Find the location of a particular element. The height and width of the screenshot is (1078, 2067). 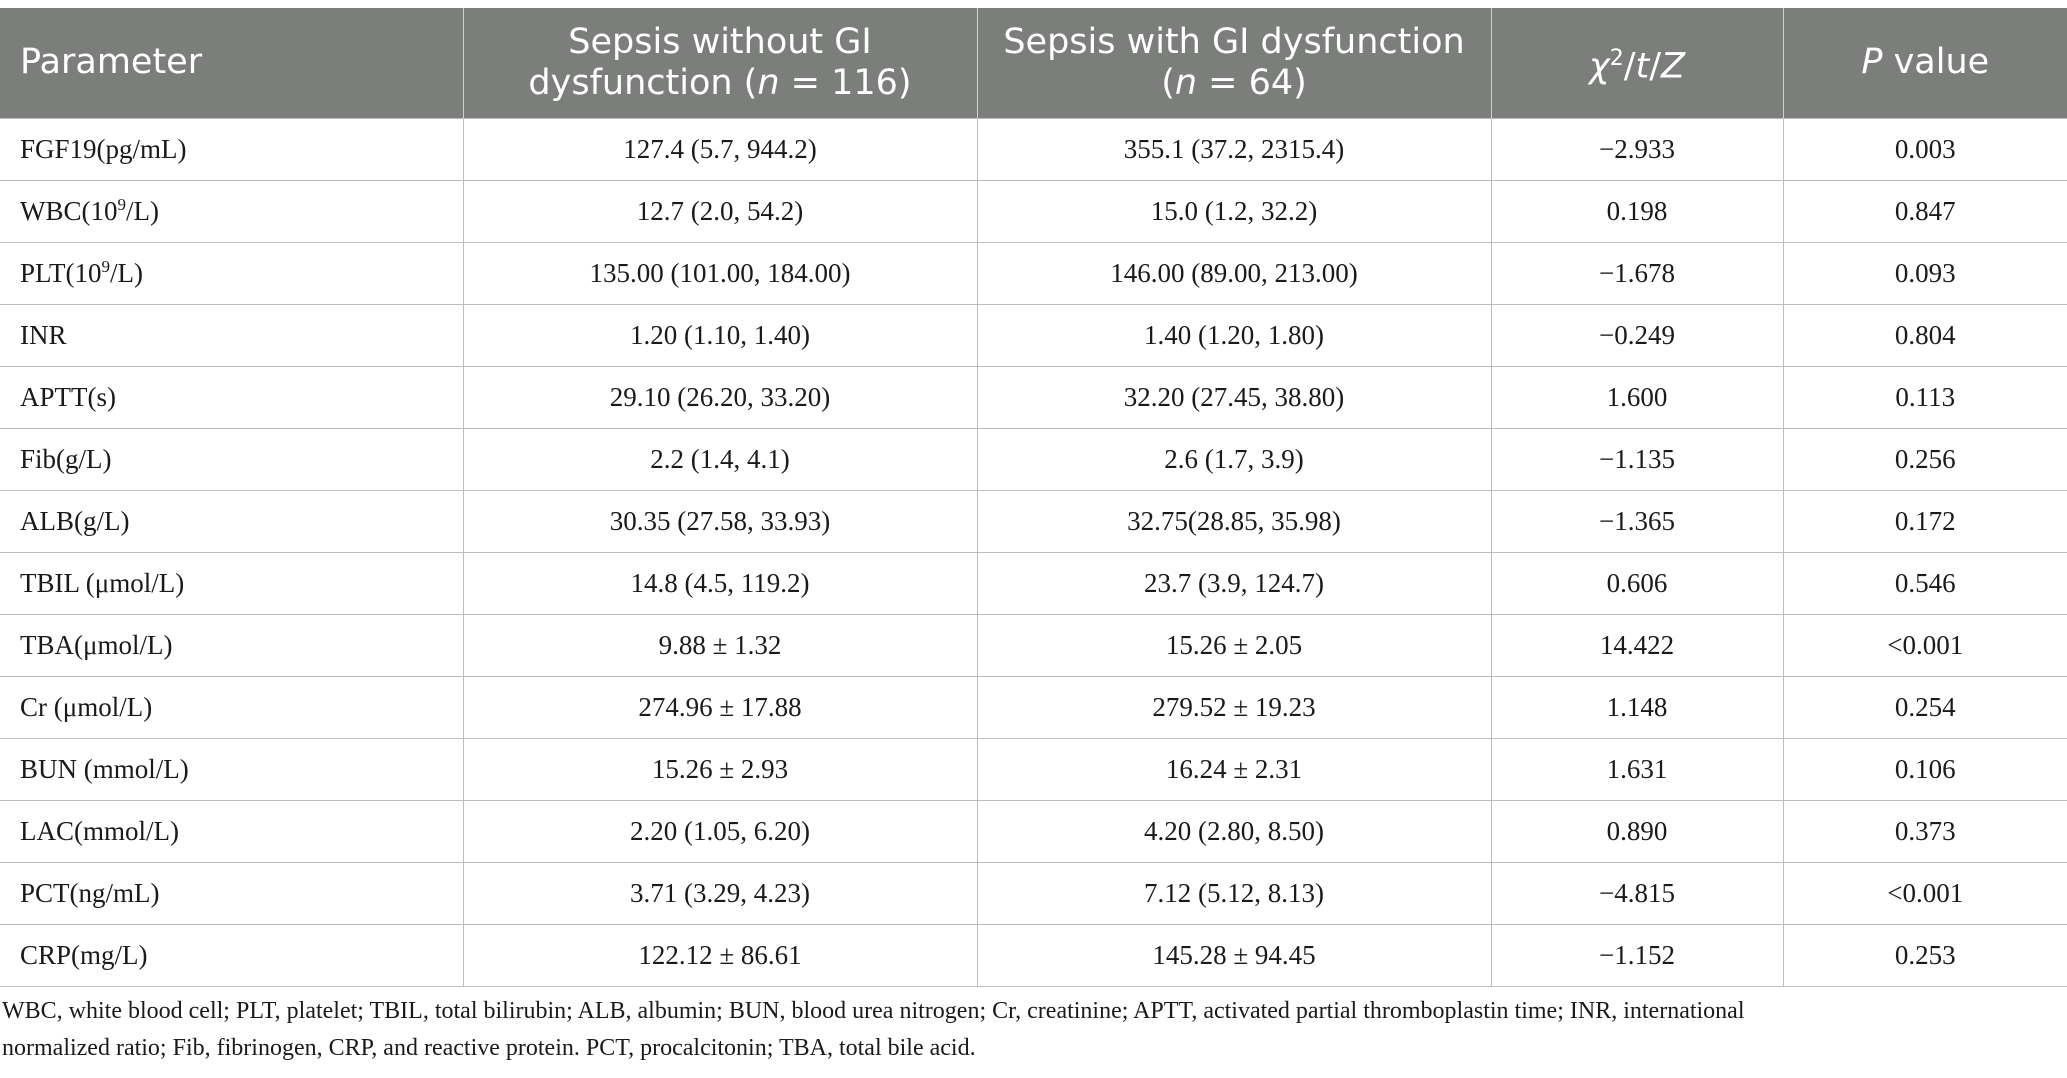

cell-parameter: LAC(mmol/L) is located at coordinates (232, 831).